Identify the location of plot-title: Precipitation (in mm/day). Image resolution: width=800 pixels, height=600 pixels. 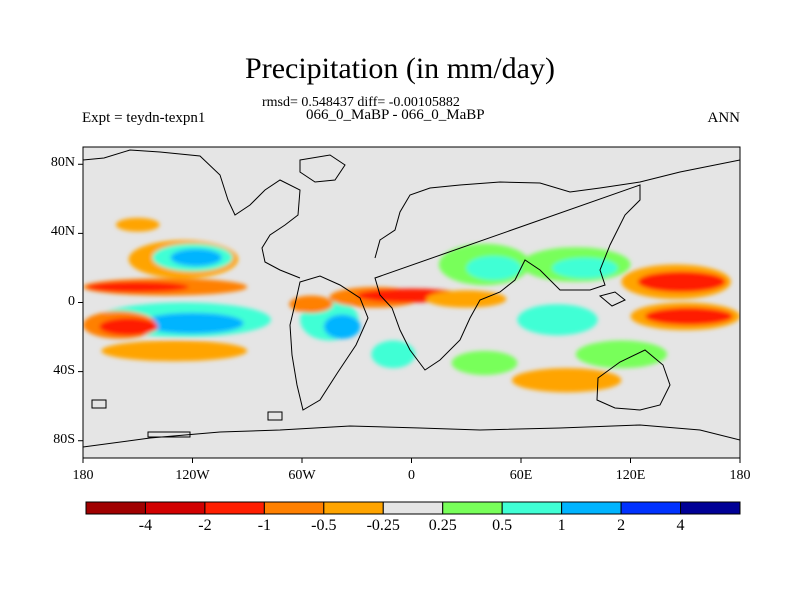
(400, 68).